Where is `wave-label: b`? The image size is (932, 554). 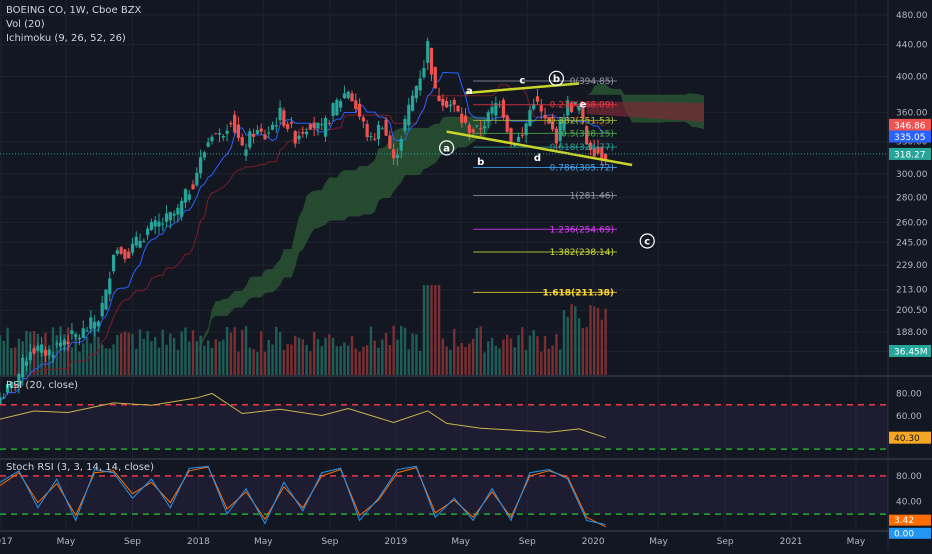 wave-label: b is located at coordinates (480, 162).